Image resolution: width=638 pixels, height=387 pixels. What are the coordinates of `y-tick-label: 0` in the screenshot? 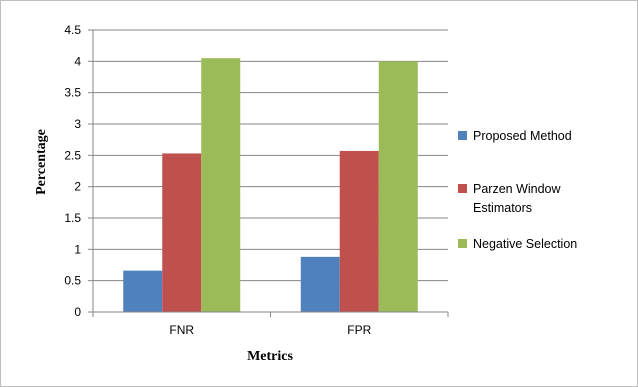 It's located at (77, 312).